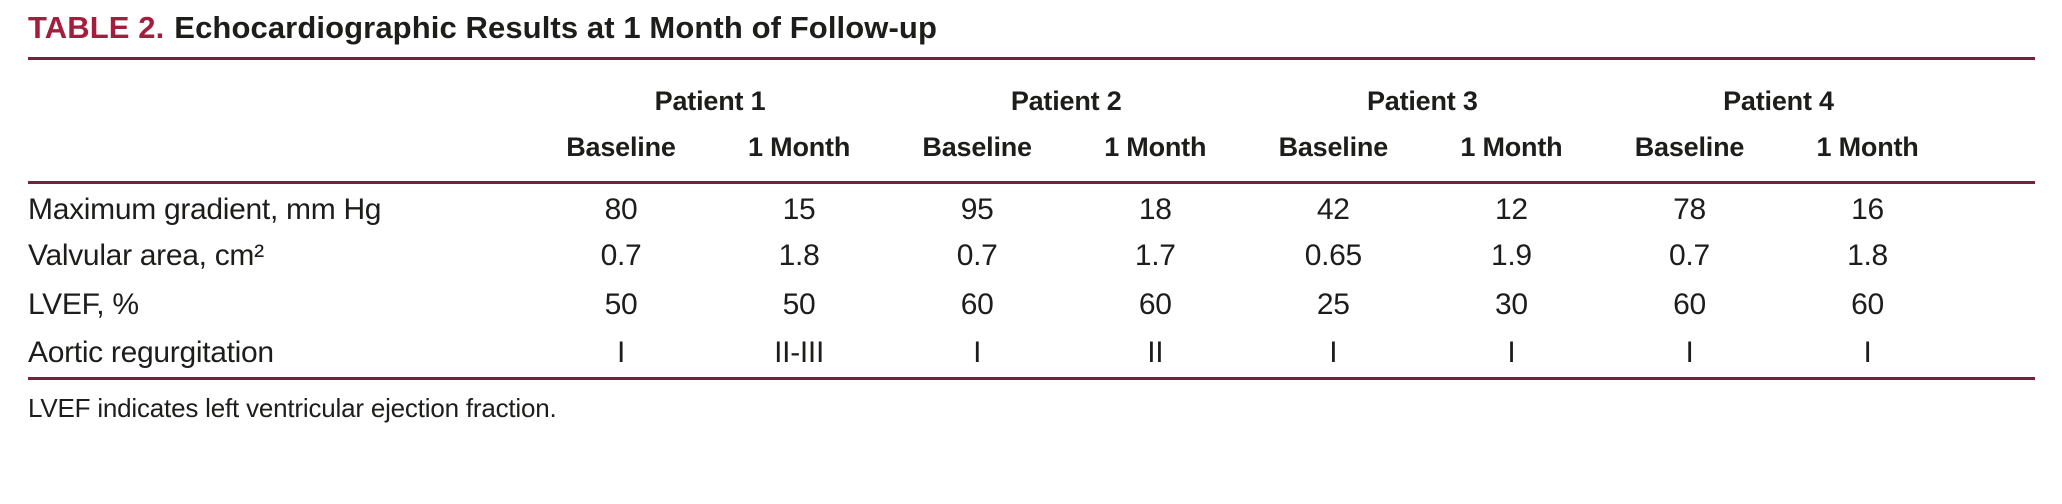 The image size is (2062, 504). I want to click on p1-month-header: 1 Month, so click(799, 150).